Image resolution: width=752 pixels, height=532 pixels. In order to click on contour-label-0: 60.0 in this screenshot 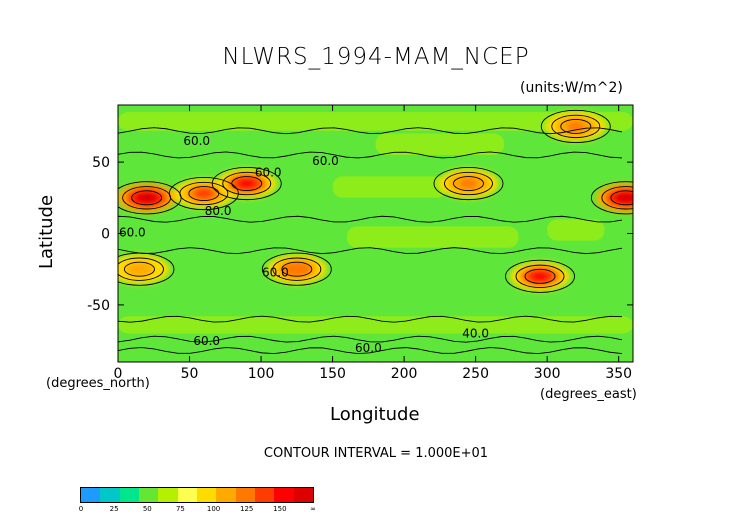, I will do `click(196, 141)`.